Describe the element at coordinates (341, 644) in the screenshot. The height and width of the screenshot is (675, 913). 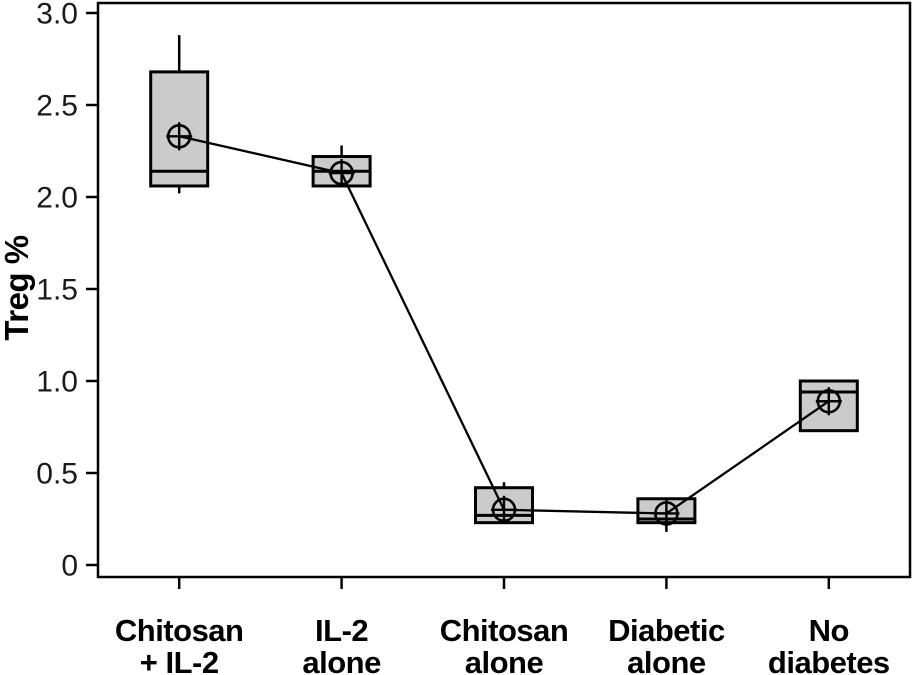
I see `x-category-label: IL-2 alone` at that location.